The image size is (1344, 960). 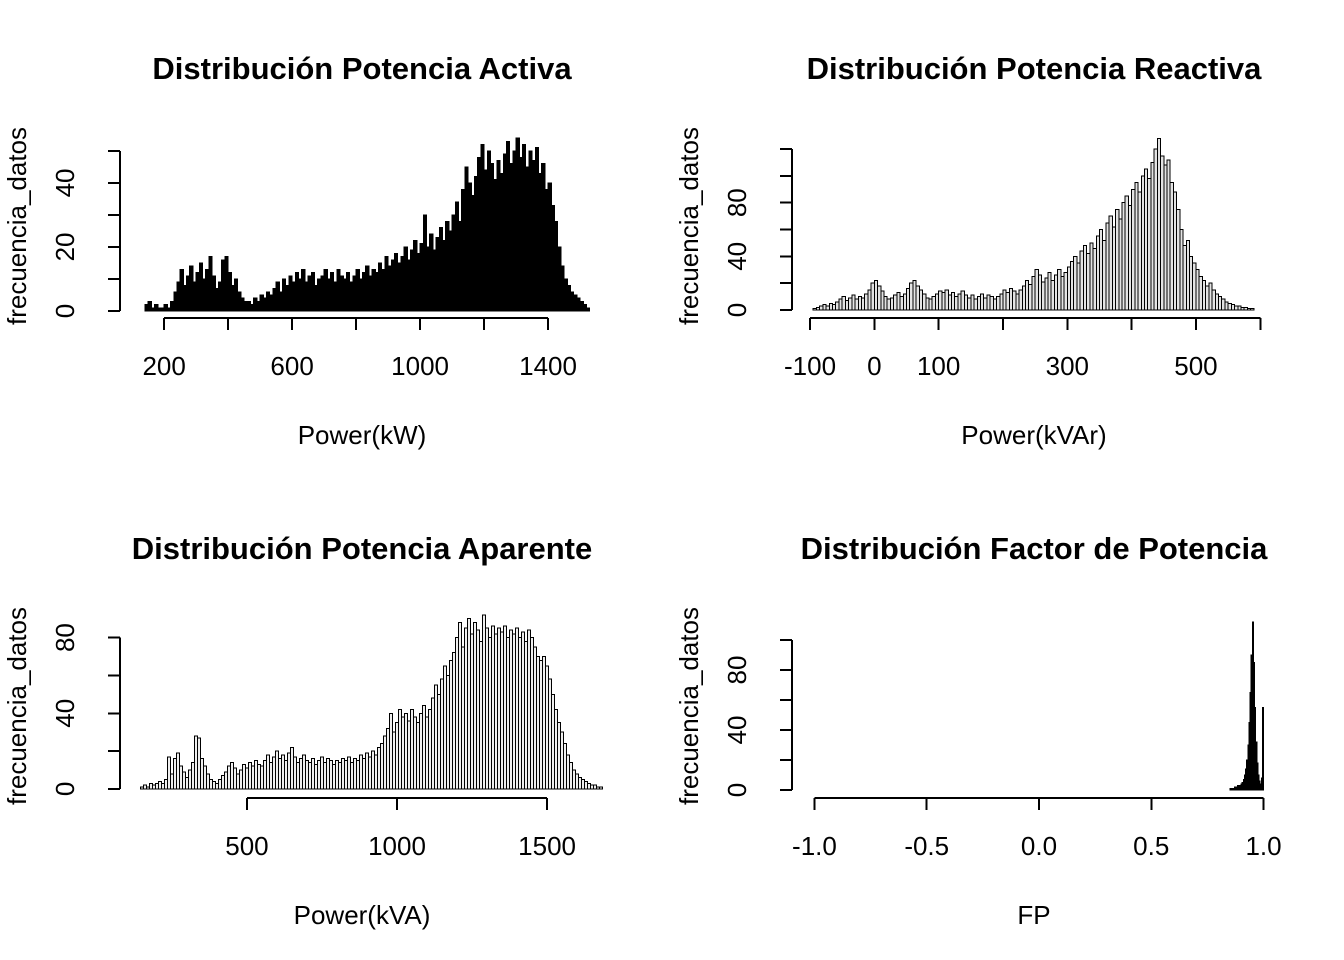 What do you see at coordinates (362, 915) in the screenshot?
I see `x-axis-label: Power(kVA)` at bounding box center [362, 915].